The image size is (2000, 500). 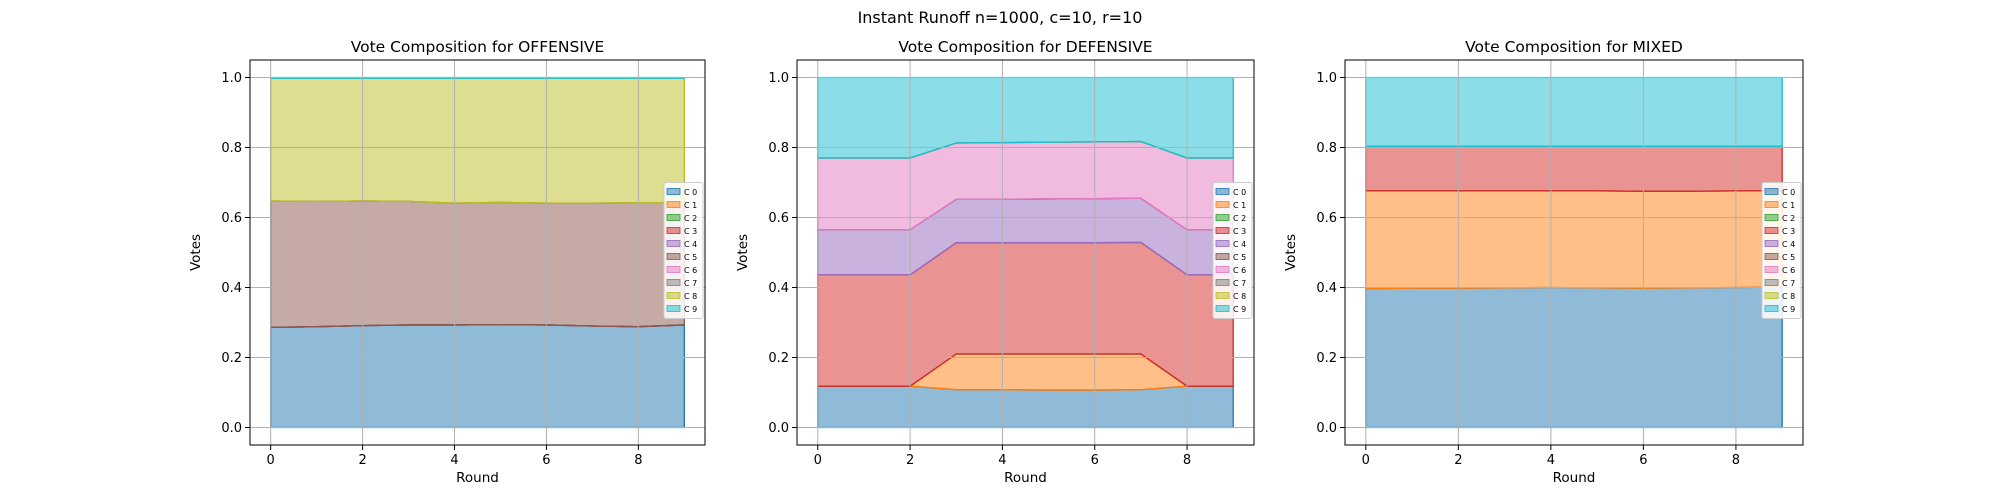 I want to click on area-c9, so click(x=1574, y=112).